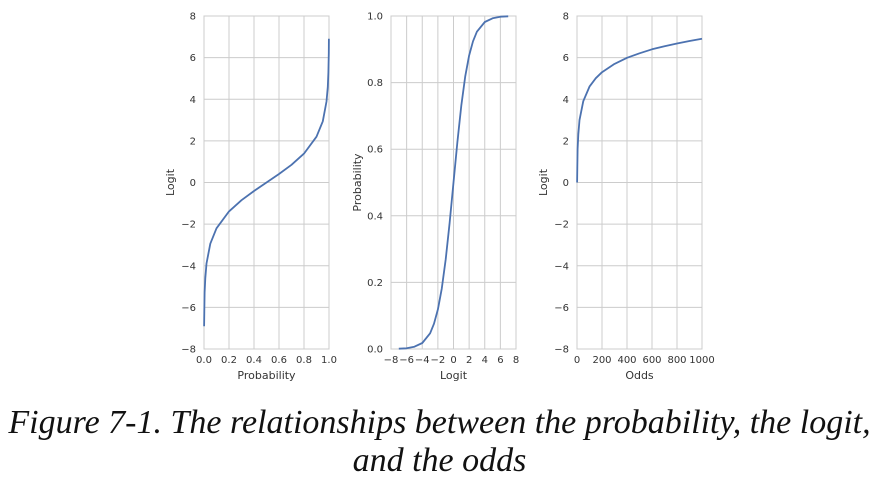 The image size is (879, 486). What do you see at coordinates (561, 308) in the screenshot?
I see `chart-3-y-tick-label: −6` at bounding box center [561, 308].